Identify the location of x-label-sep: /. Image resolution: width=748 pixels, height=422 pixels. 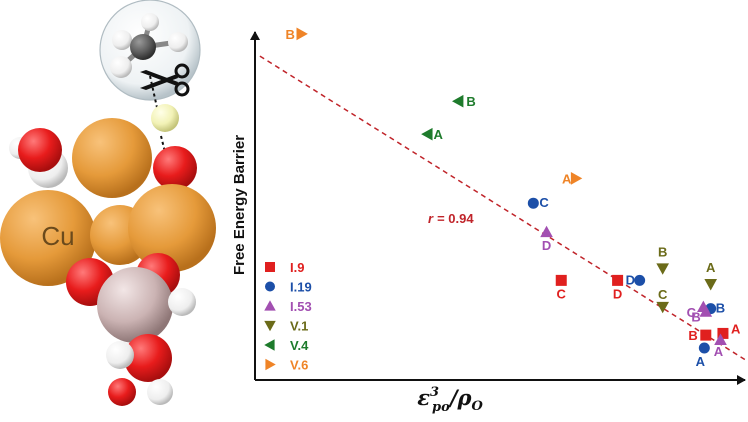
(454, 397).